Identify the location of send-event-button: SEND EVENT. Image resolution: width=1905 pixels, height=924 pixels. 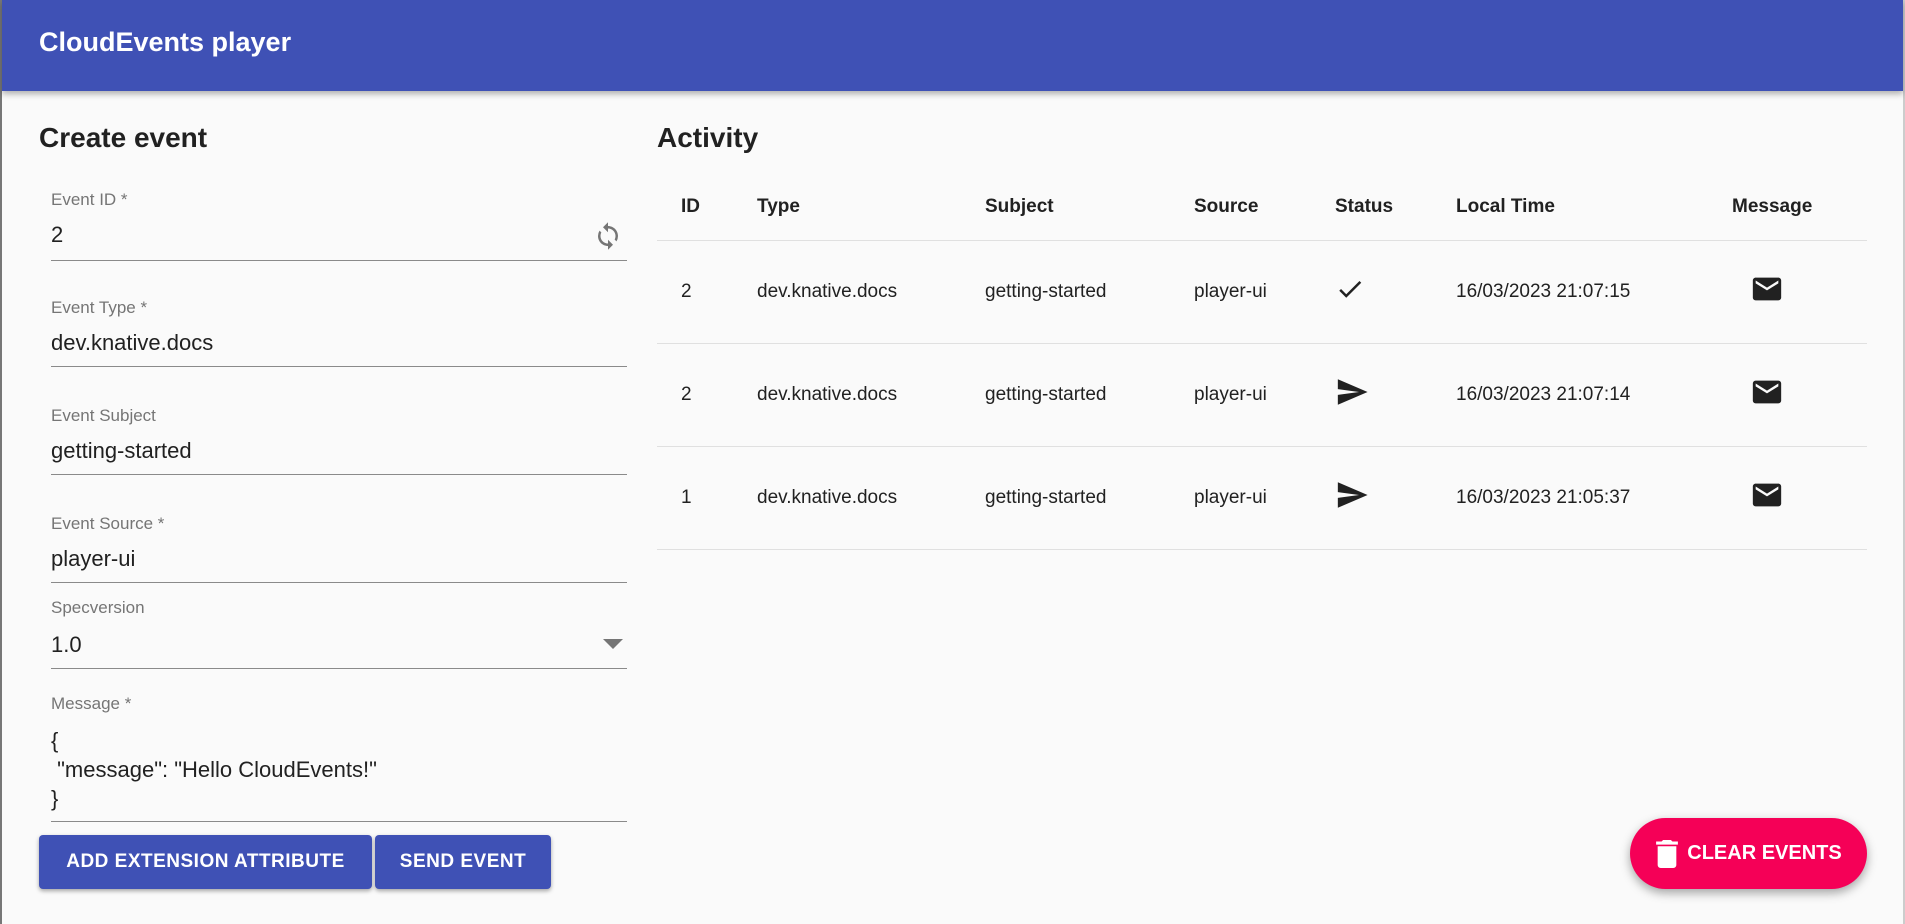
(463, 862).